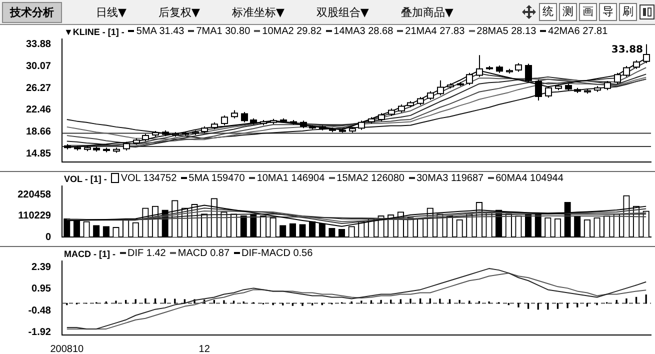 This screenshot has width=655, height=354. Describe the element at coordinates (529, 178) in the screenshot. I see `legend-label: 60MA4 104944` at that location.